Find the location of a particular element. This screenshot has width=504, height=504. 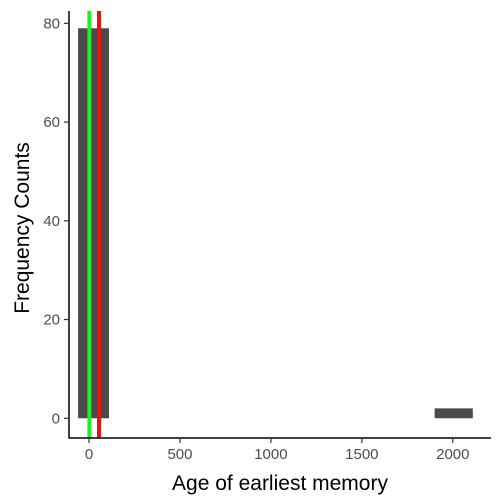

x-tick-label-1500: 1500 is located at coordinates (361, 454).